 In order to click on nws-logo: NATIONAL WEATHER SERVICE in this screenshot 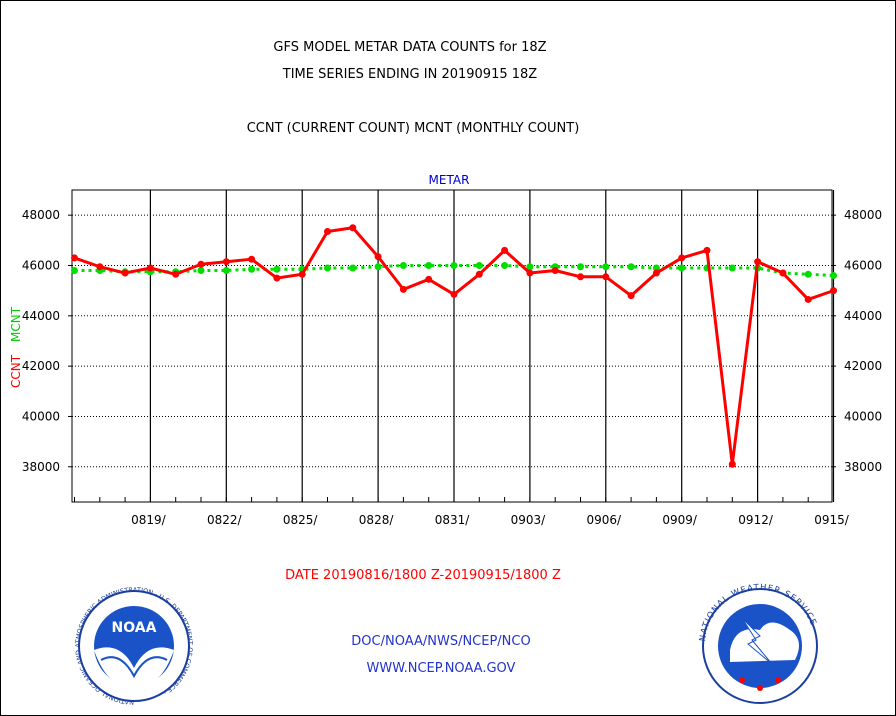, I will do `click(758, 643)`.